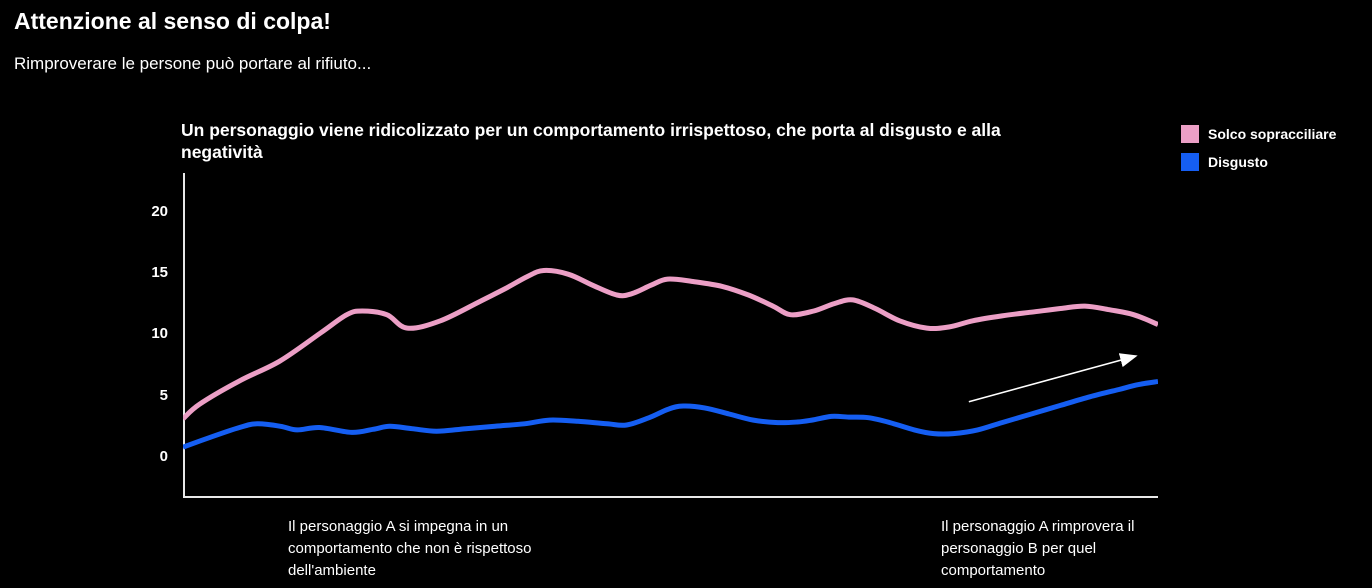  I want to click on y-tick-label-5: 5, so click(163, 395).